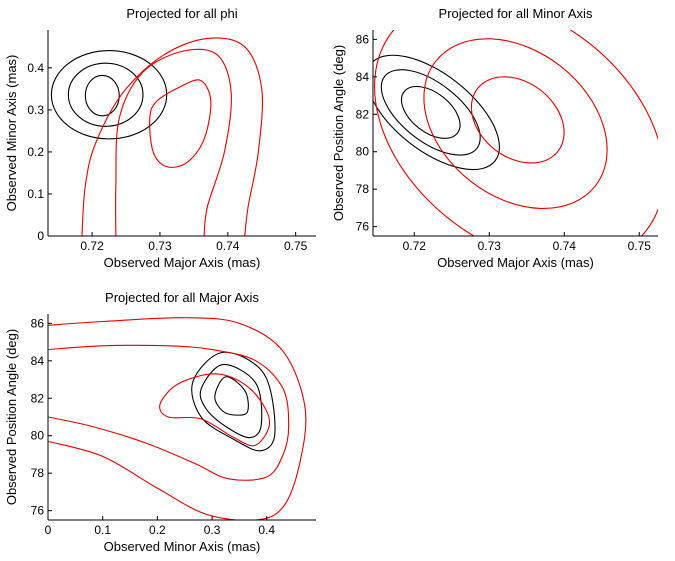  Describe the element at coordinates (35, 68) in the screenshot. I see `y-tick-label: 0.4` at that location.